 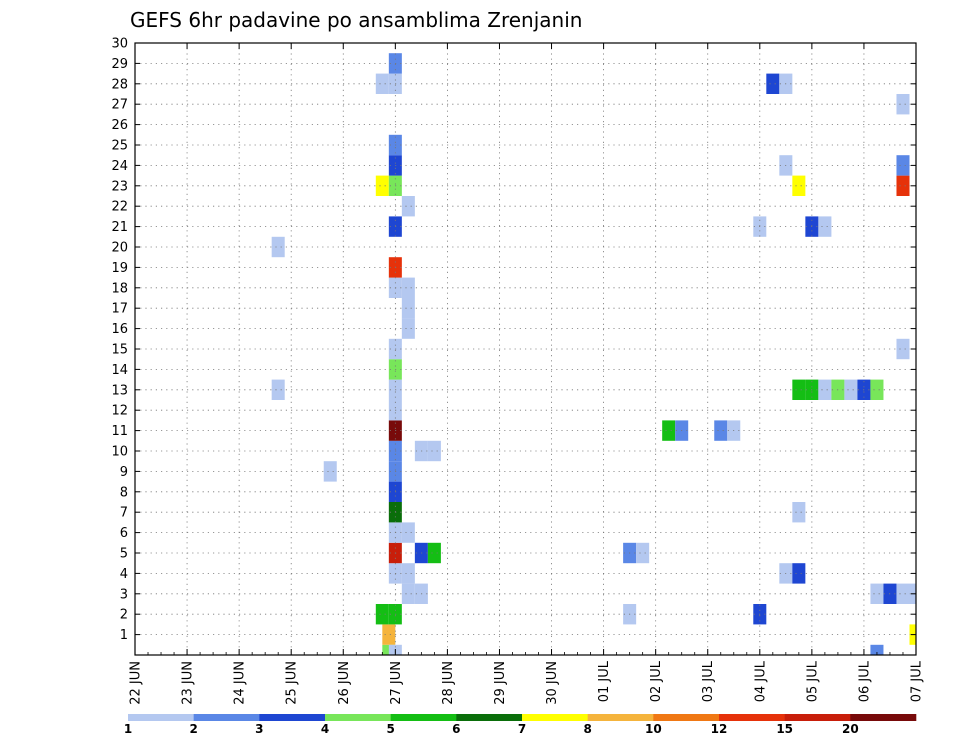 I want to click on y-tick-label: 21, so click(x=119, y=227).